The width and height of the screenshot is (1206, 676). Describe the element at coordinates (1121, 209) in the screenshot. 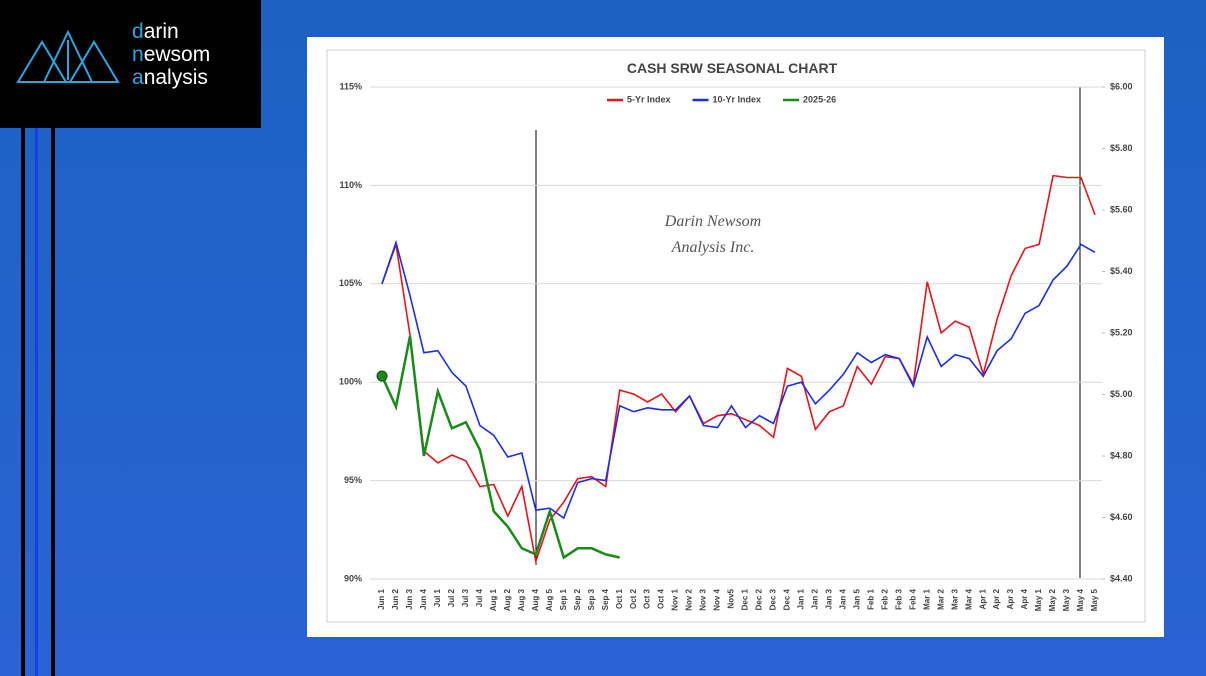

I see `y2-tick-label: $5.60` at that location.